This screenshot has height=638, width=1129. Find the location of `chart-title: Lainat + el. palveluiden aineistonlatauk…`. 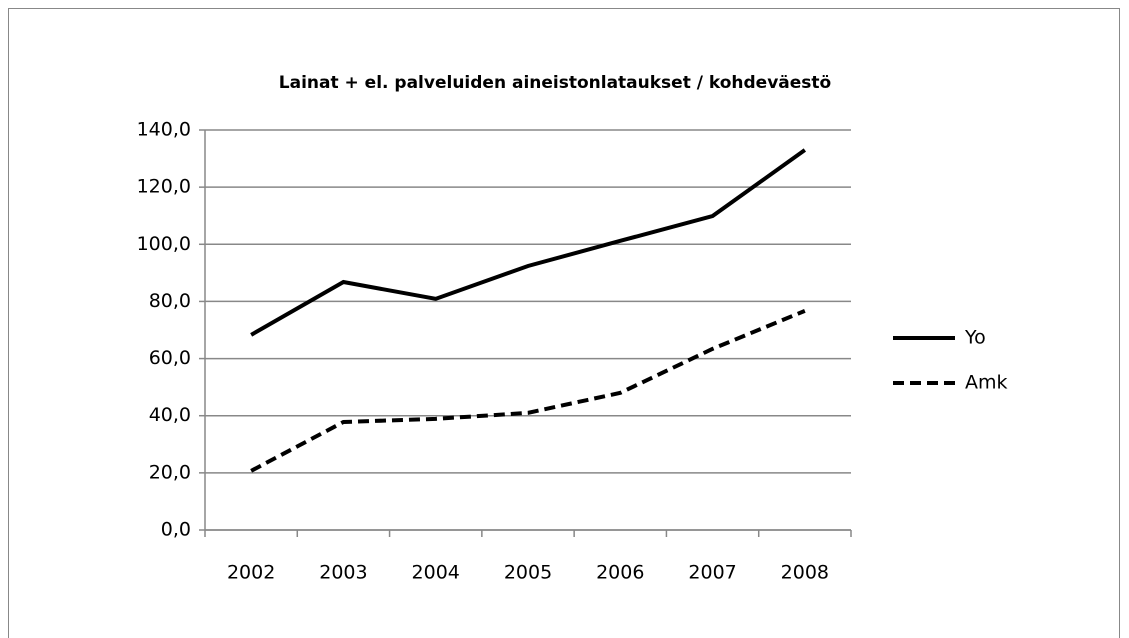

chart-title: Lainat + el. palveluiden aineistonlatauk… is located at coordinates (555, 83).